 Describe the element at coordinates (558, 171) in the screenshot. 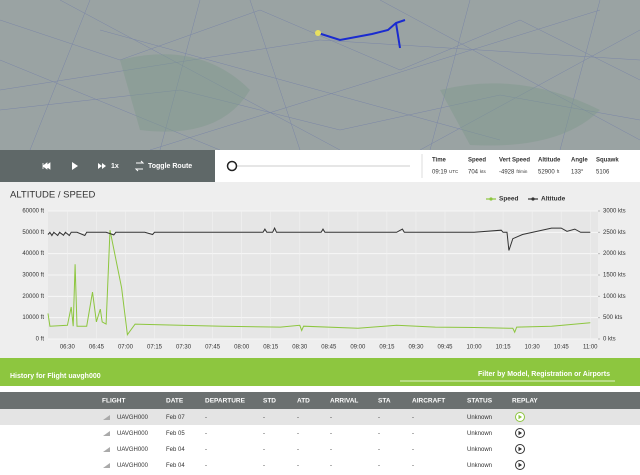

I see `stat-unit: ft` at that location.